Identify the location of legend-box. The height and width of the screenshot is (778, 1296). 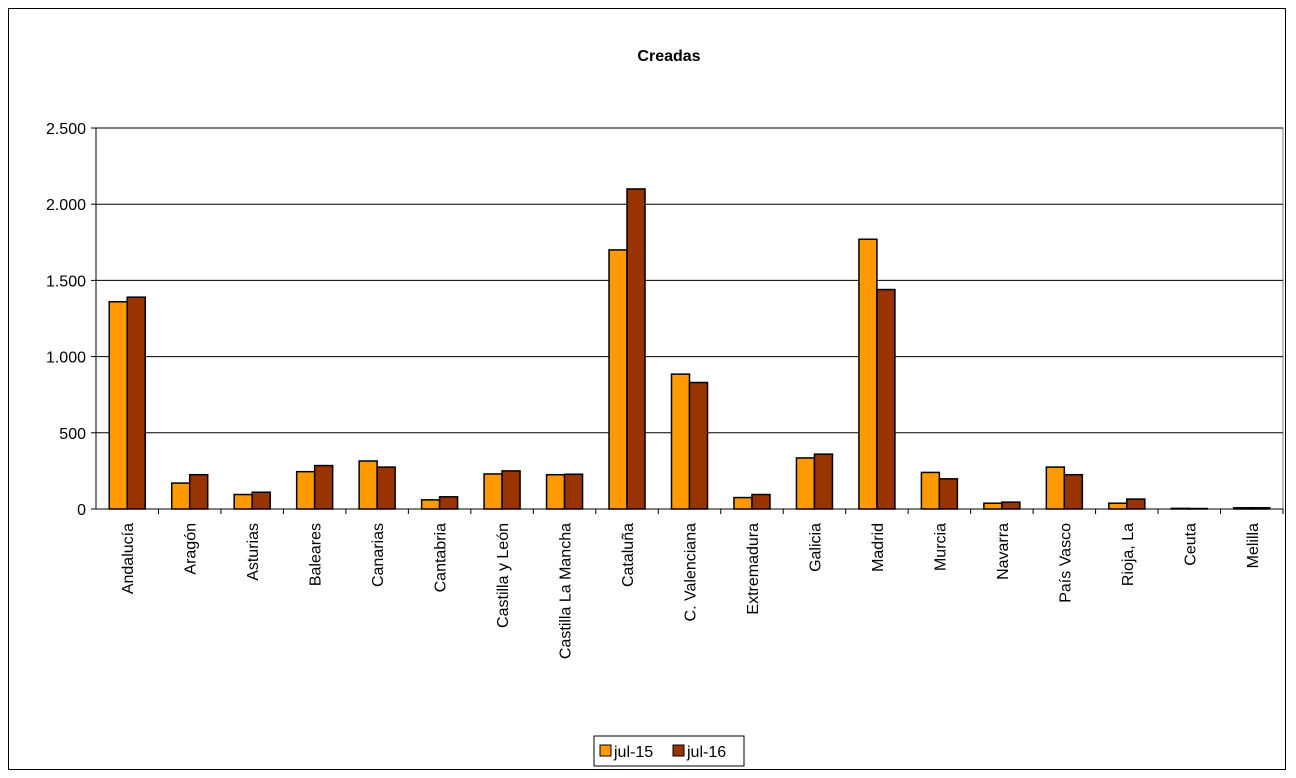
(669, 751).